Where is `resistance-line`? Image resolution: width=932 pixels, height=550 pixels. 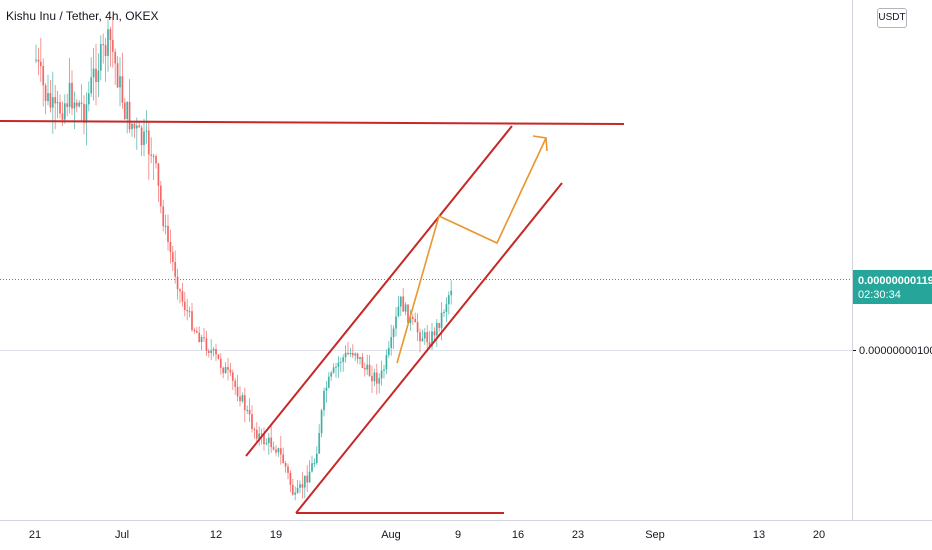 resistance-line is located at coordinates (312, 122).